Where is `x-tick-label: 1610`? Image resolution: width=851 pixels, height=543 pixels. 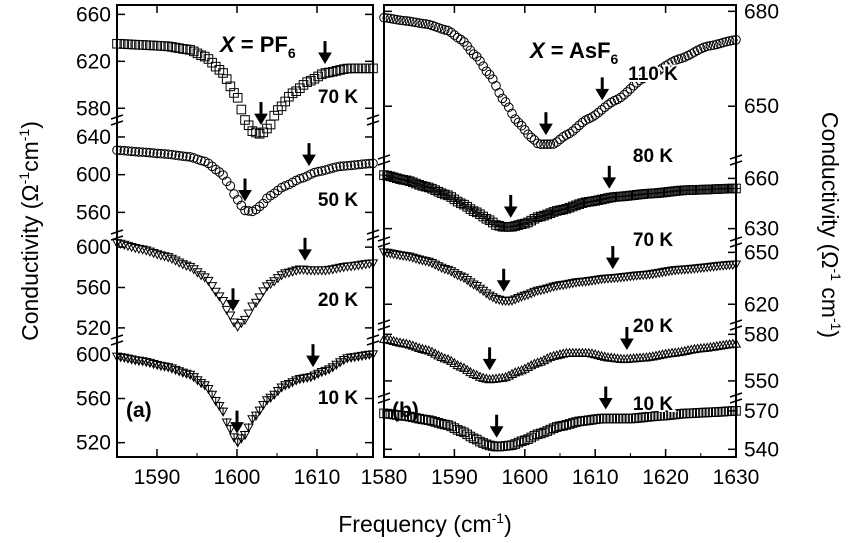
x-tick-label: 1610 is located at coordinates (317, 477).